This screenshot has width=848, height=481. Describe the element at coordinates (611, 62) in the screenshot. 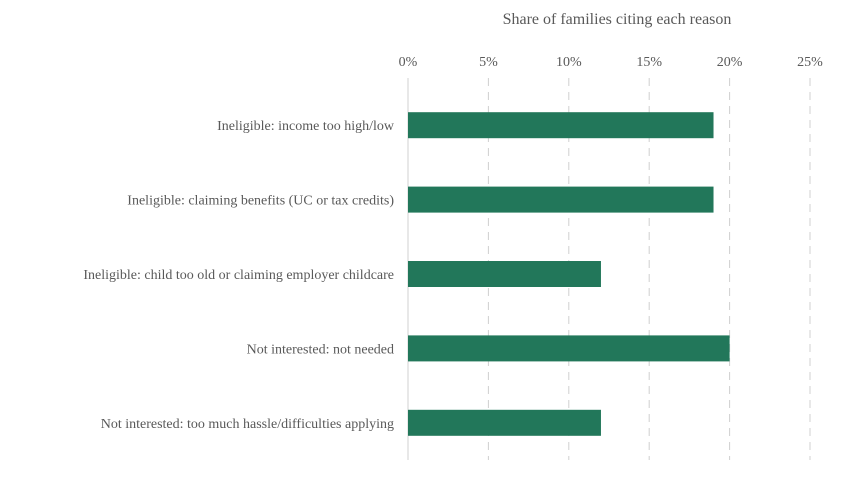

I see `x-axis-ticks: 0% 5% 10% 15% 20% 25%` at that location.